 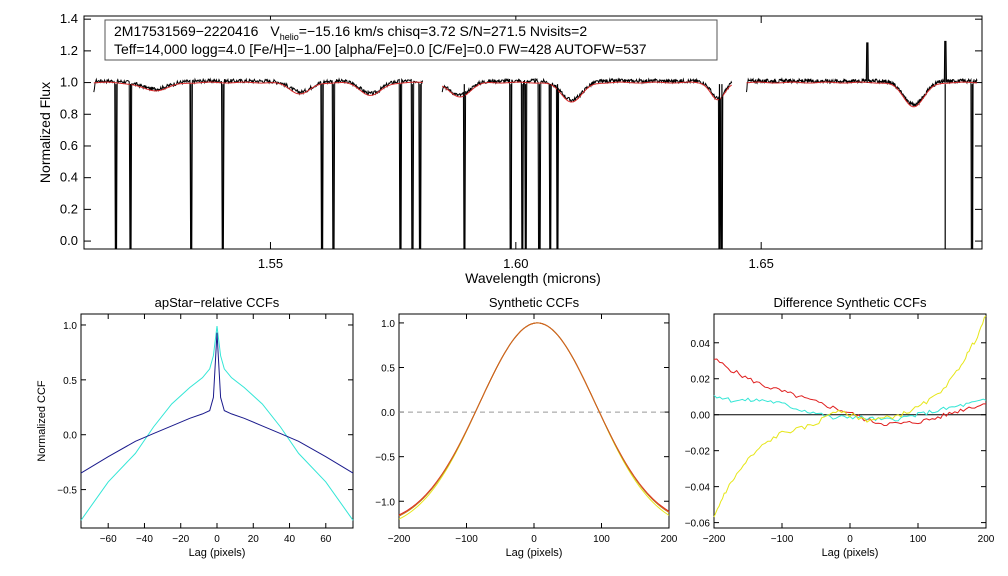 What do you see at coordinates (270, 263) in the screenshot?
I see `spectrum-xtick-label: 1.55` at bounding box center [270, 263].